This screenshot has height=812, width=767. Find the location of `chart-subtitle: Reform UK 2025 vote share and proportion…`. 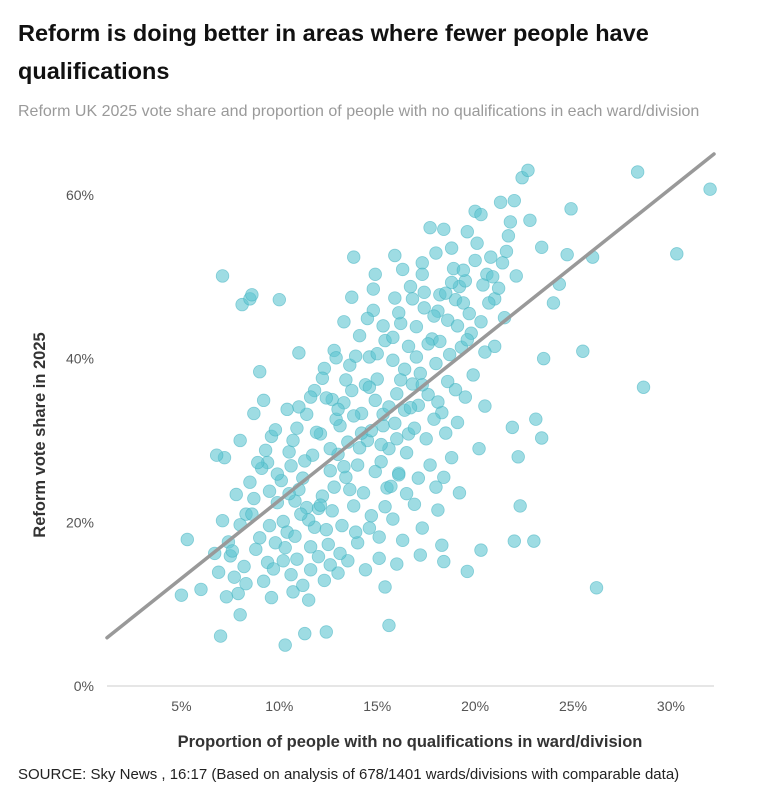

chart-subtitle: Reform UK 2025 vote share and proportion… is located at coordinates (359, 111).